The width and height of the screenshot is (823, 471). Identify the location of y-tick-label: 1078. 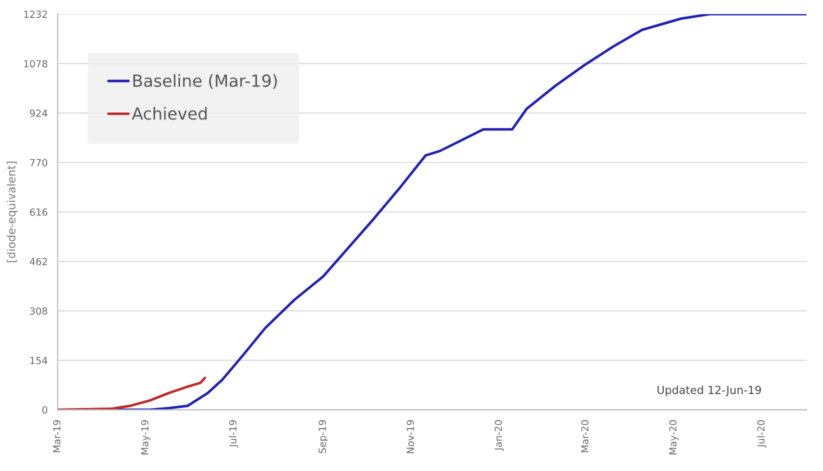
(36, 64).